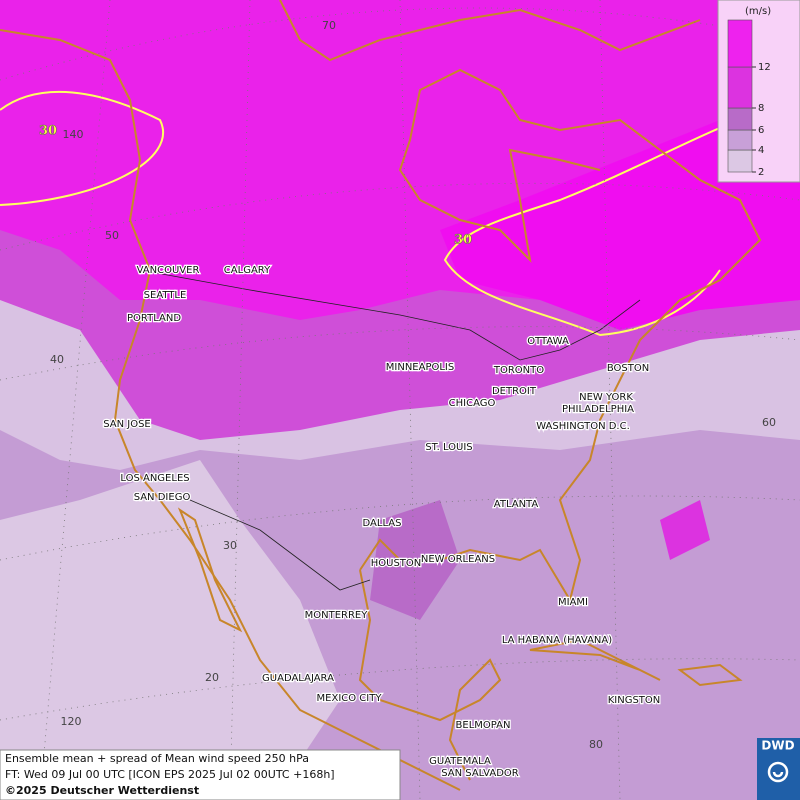 The image size is (800, 800). I want to click on city-label: MONTERREY, so click(337, 615).